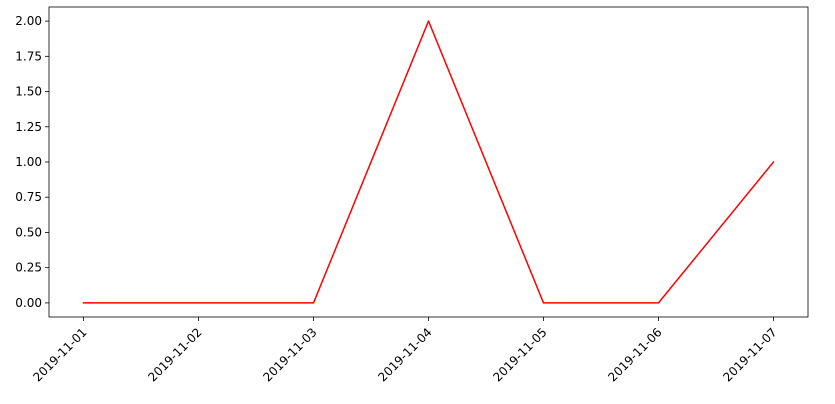 The height and width of the screenshot is (404, 835). What do you see at coordinates (28, 303) in the screenshot?
I see `y-tick-label: 0.00` at bounding box center [28, 303].